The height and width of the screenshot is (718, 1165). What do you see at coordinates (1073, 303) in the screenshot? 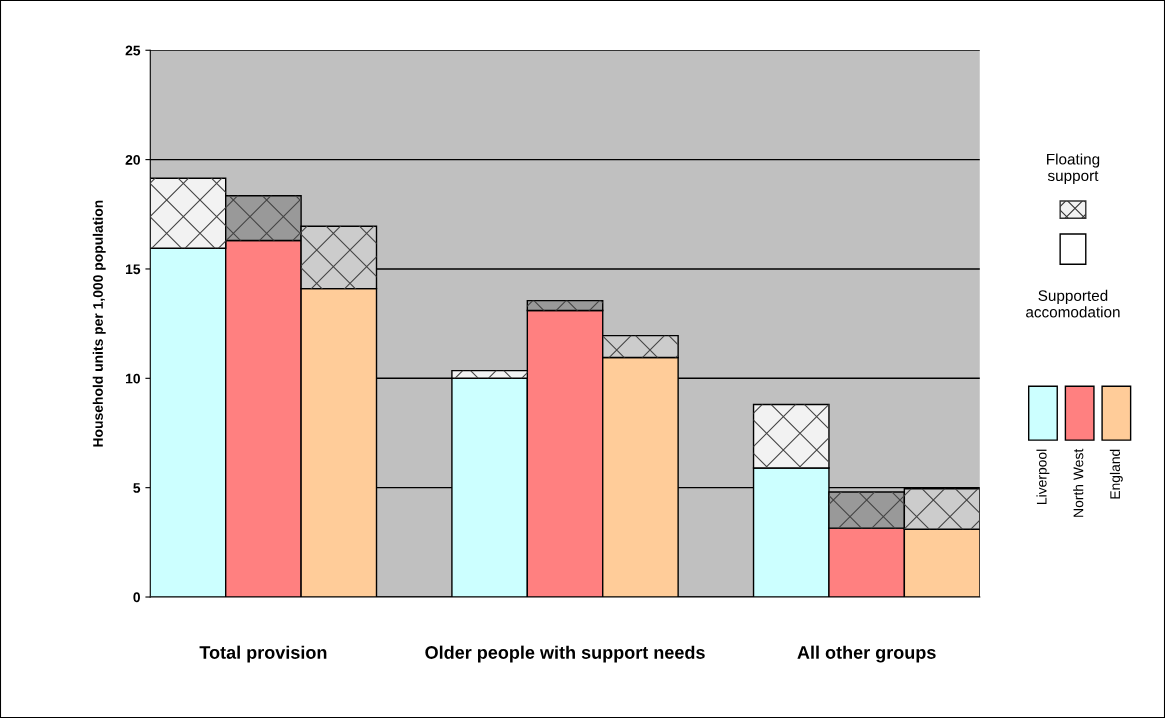
I see `text: Supported accomodation` at bounding box center [1073, 303].